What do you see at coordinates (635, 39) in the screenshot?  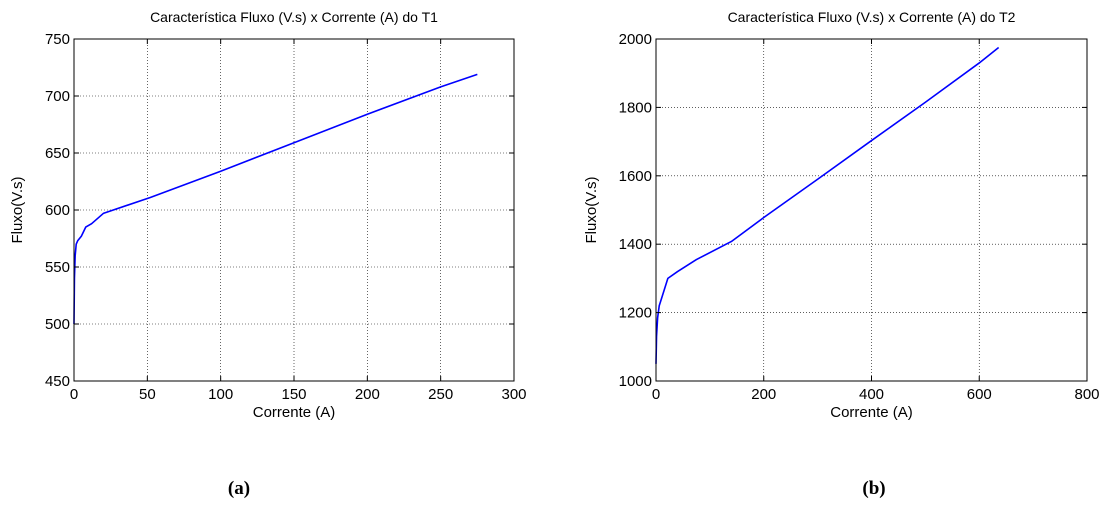 I see `y-tick-label: 2000` at bounding box center [635, 39].